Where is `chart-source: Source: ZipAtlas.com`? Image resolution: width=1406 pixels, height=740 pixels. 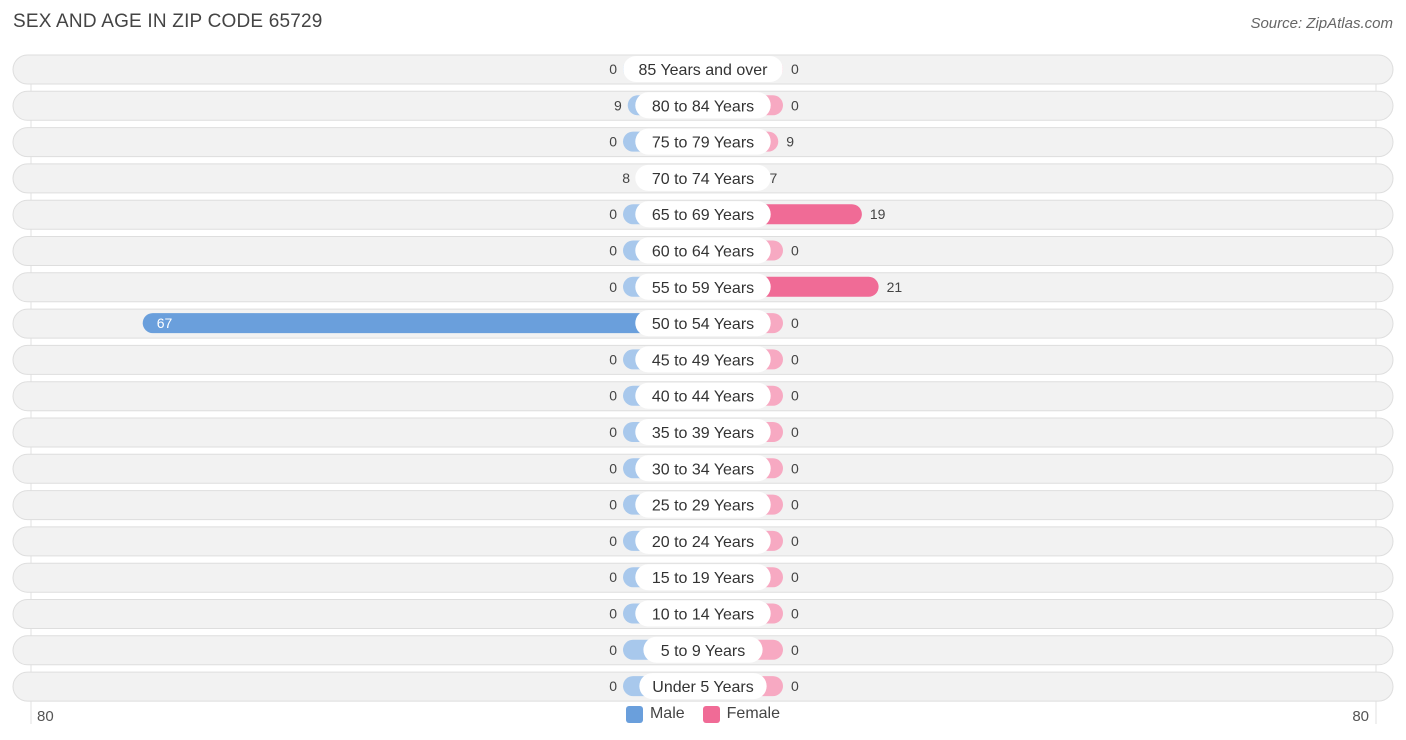 chart-source: Source: ZipAtlas.com is located at coordinates (1321, 23).